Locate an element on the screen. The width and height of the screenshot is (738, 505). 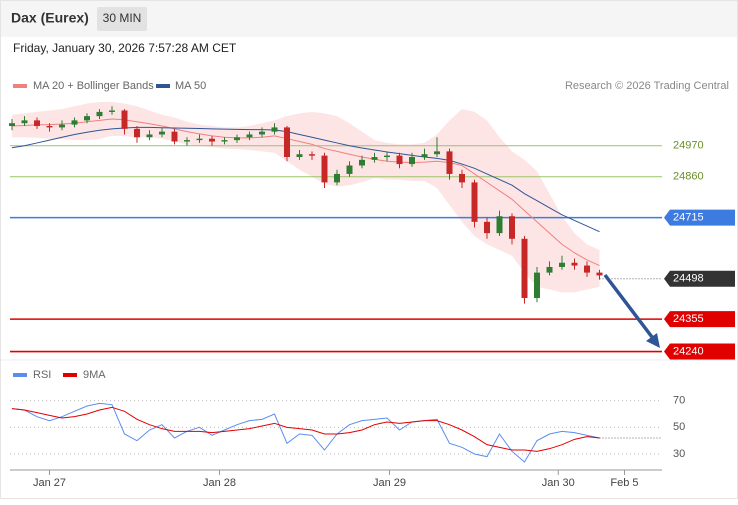
x-tick-label: Feb 5 is located at coordinates (624, 483).